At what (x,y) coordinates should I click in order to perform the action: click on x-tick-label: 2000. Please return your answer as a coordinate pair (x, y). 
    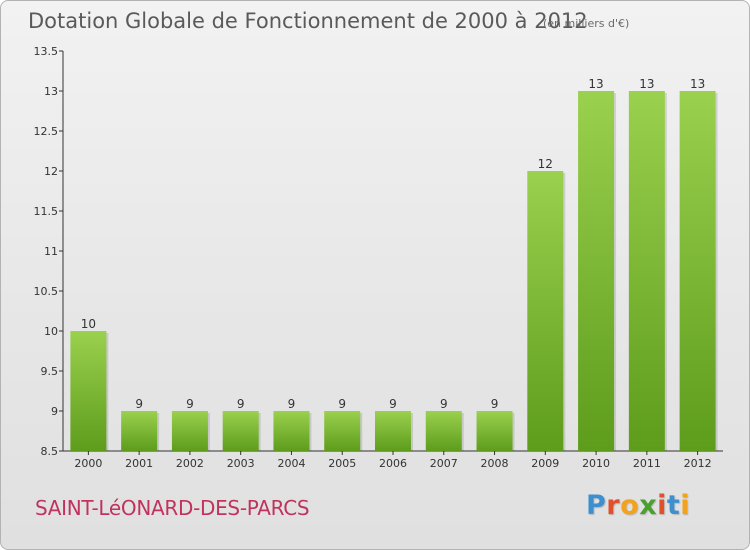
    Looking at the image, I should click on (88, 463).